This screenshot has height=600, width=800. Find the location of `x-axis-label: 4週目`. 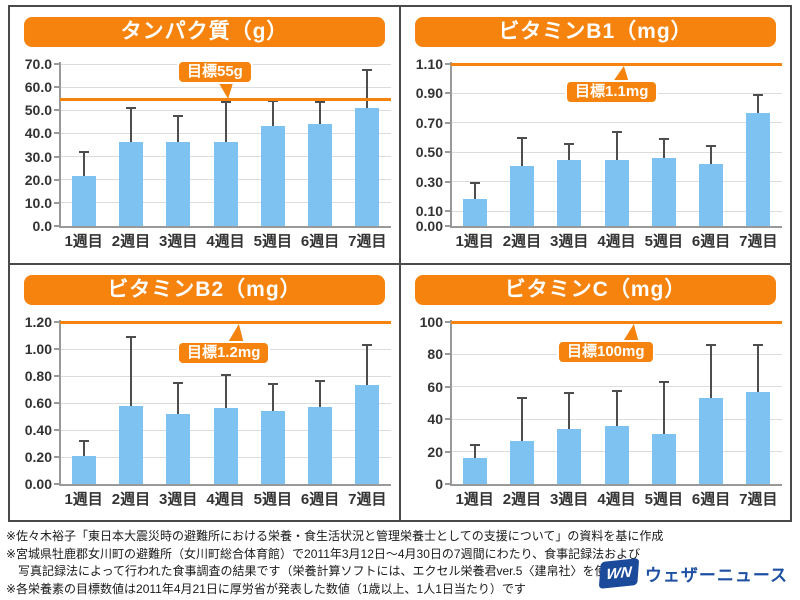

x-axis-label: 4週目 is located at coordinates (616, 499).